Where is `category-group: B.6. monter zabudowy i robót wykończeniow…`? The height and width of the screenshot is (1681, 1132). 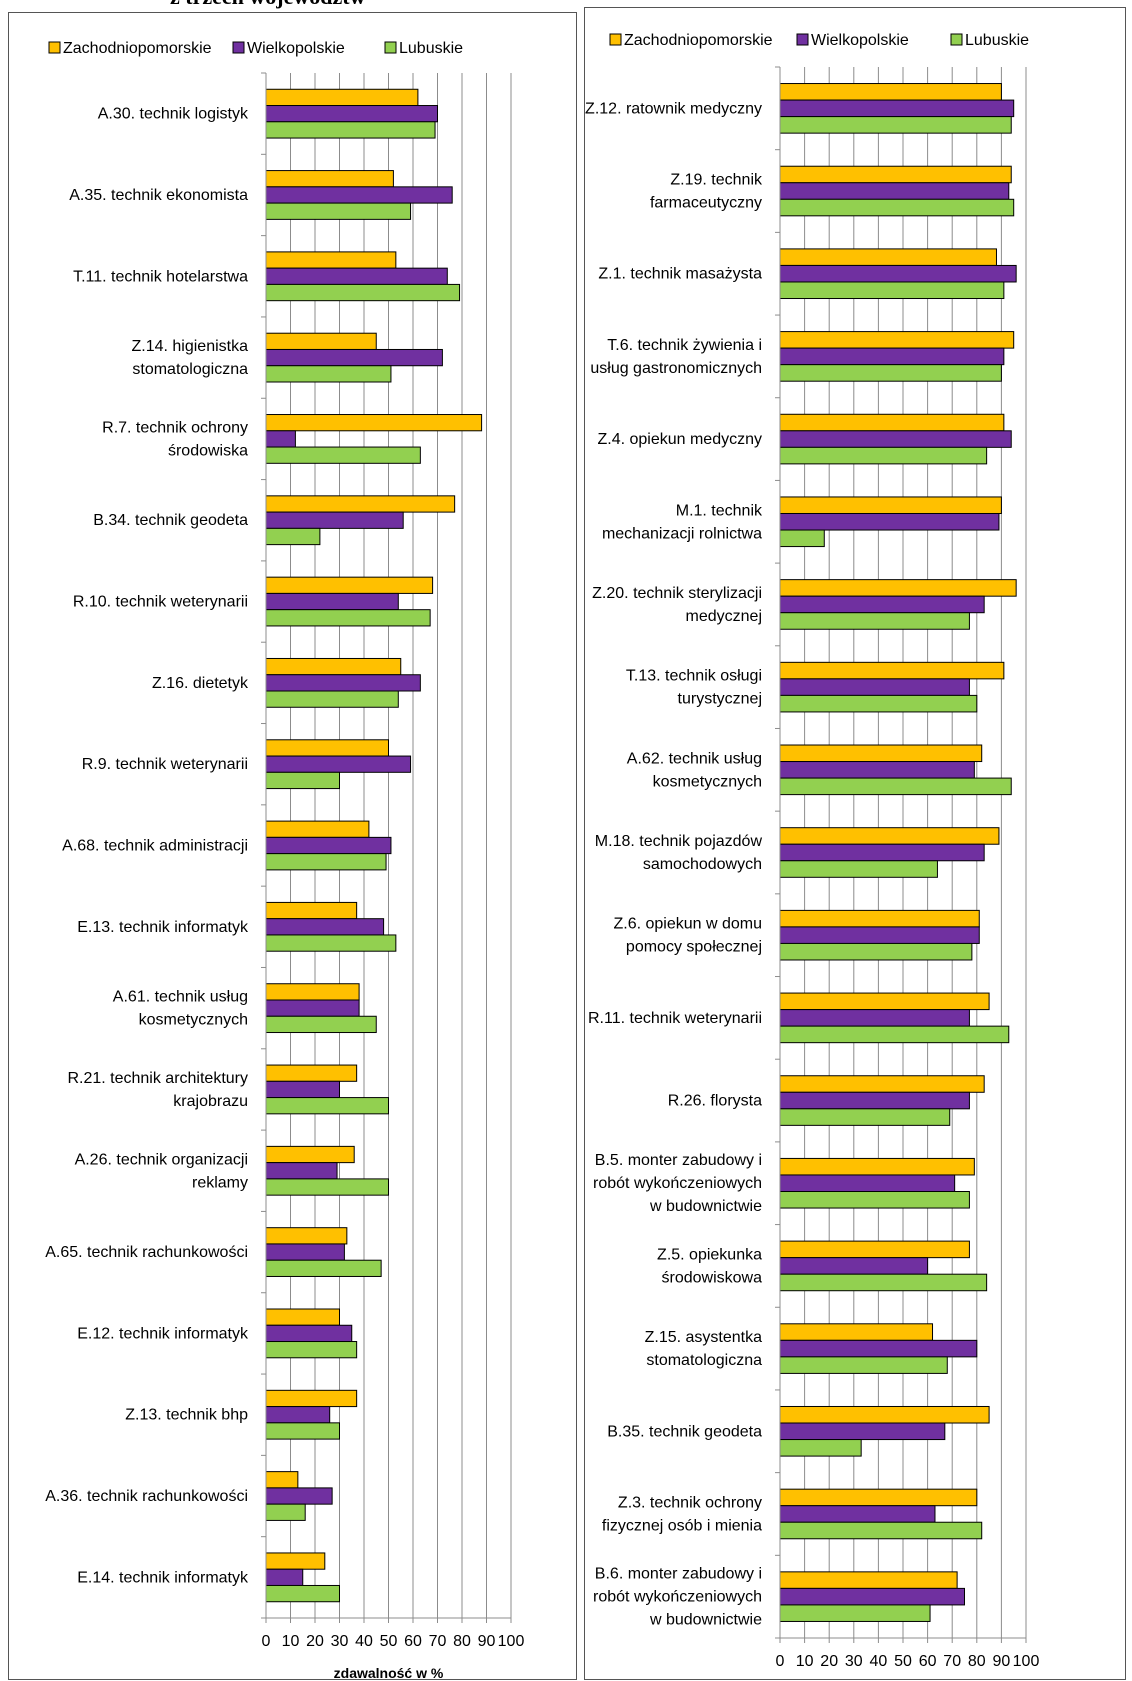 category-group: B.6. monter zabudowy i robót wykończeniow… is located at coordinates (779, 1597).